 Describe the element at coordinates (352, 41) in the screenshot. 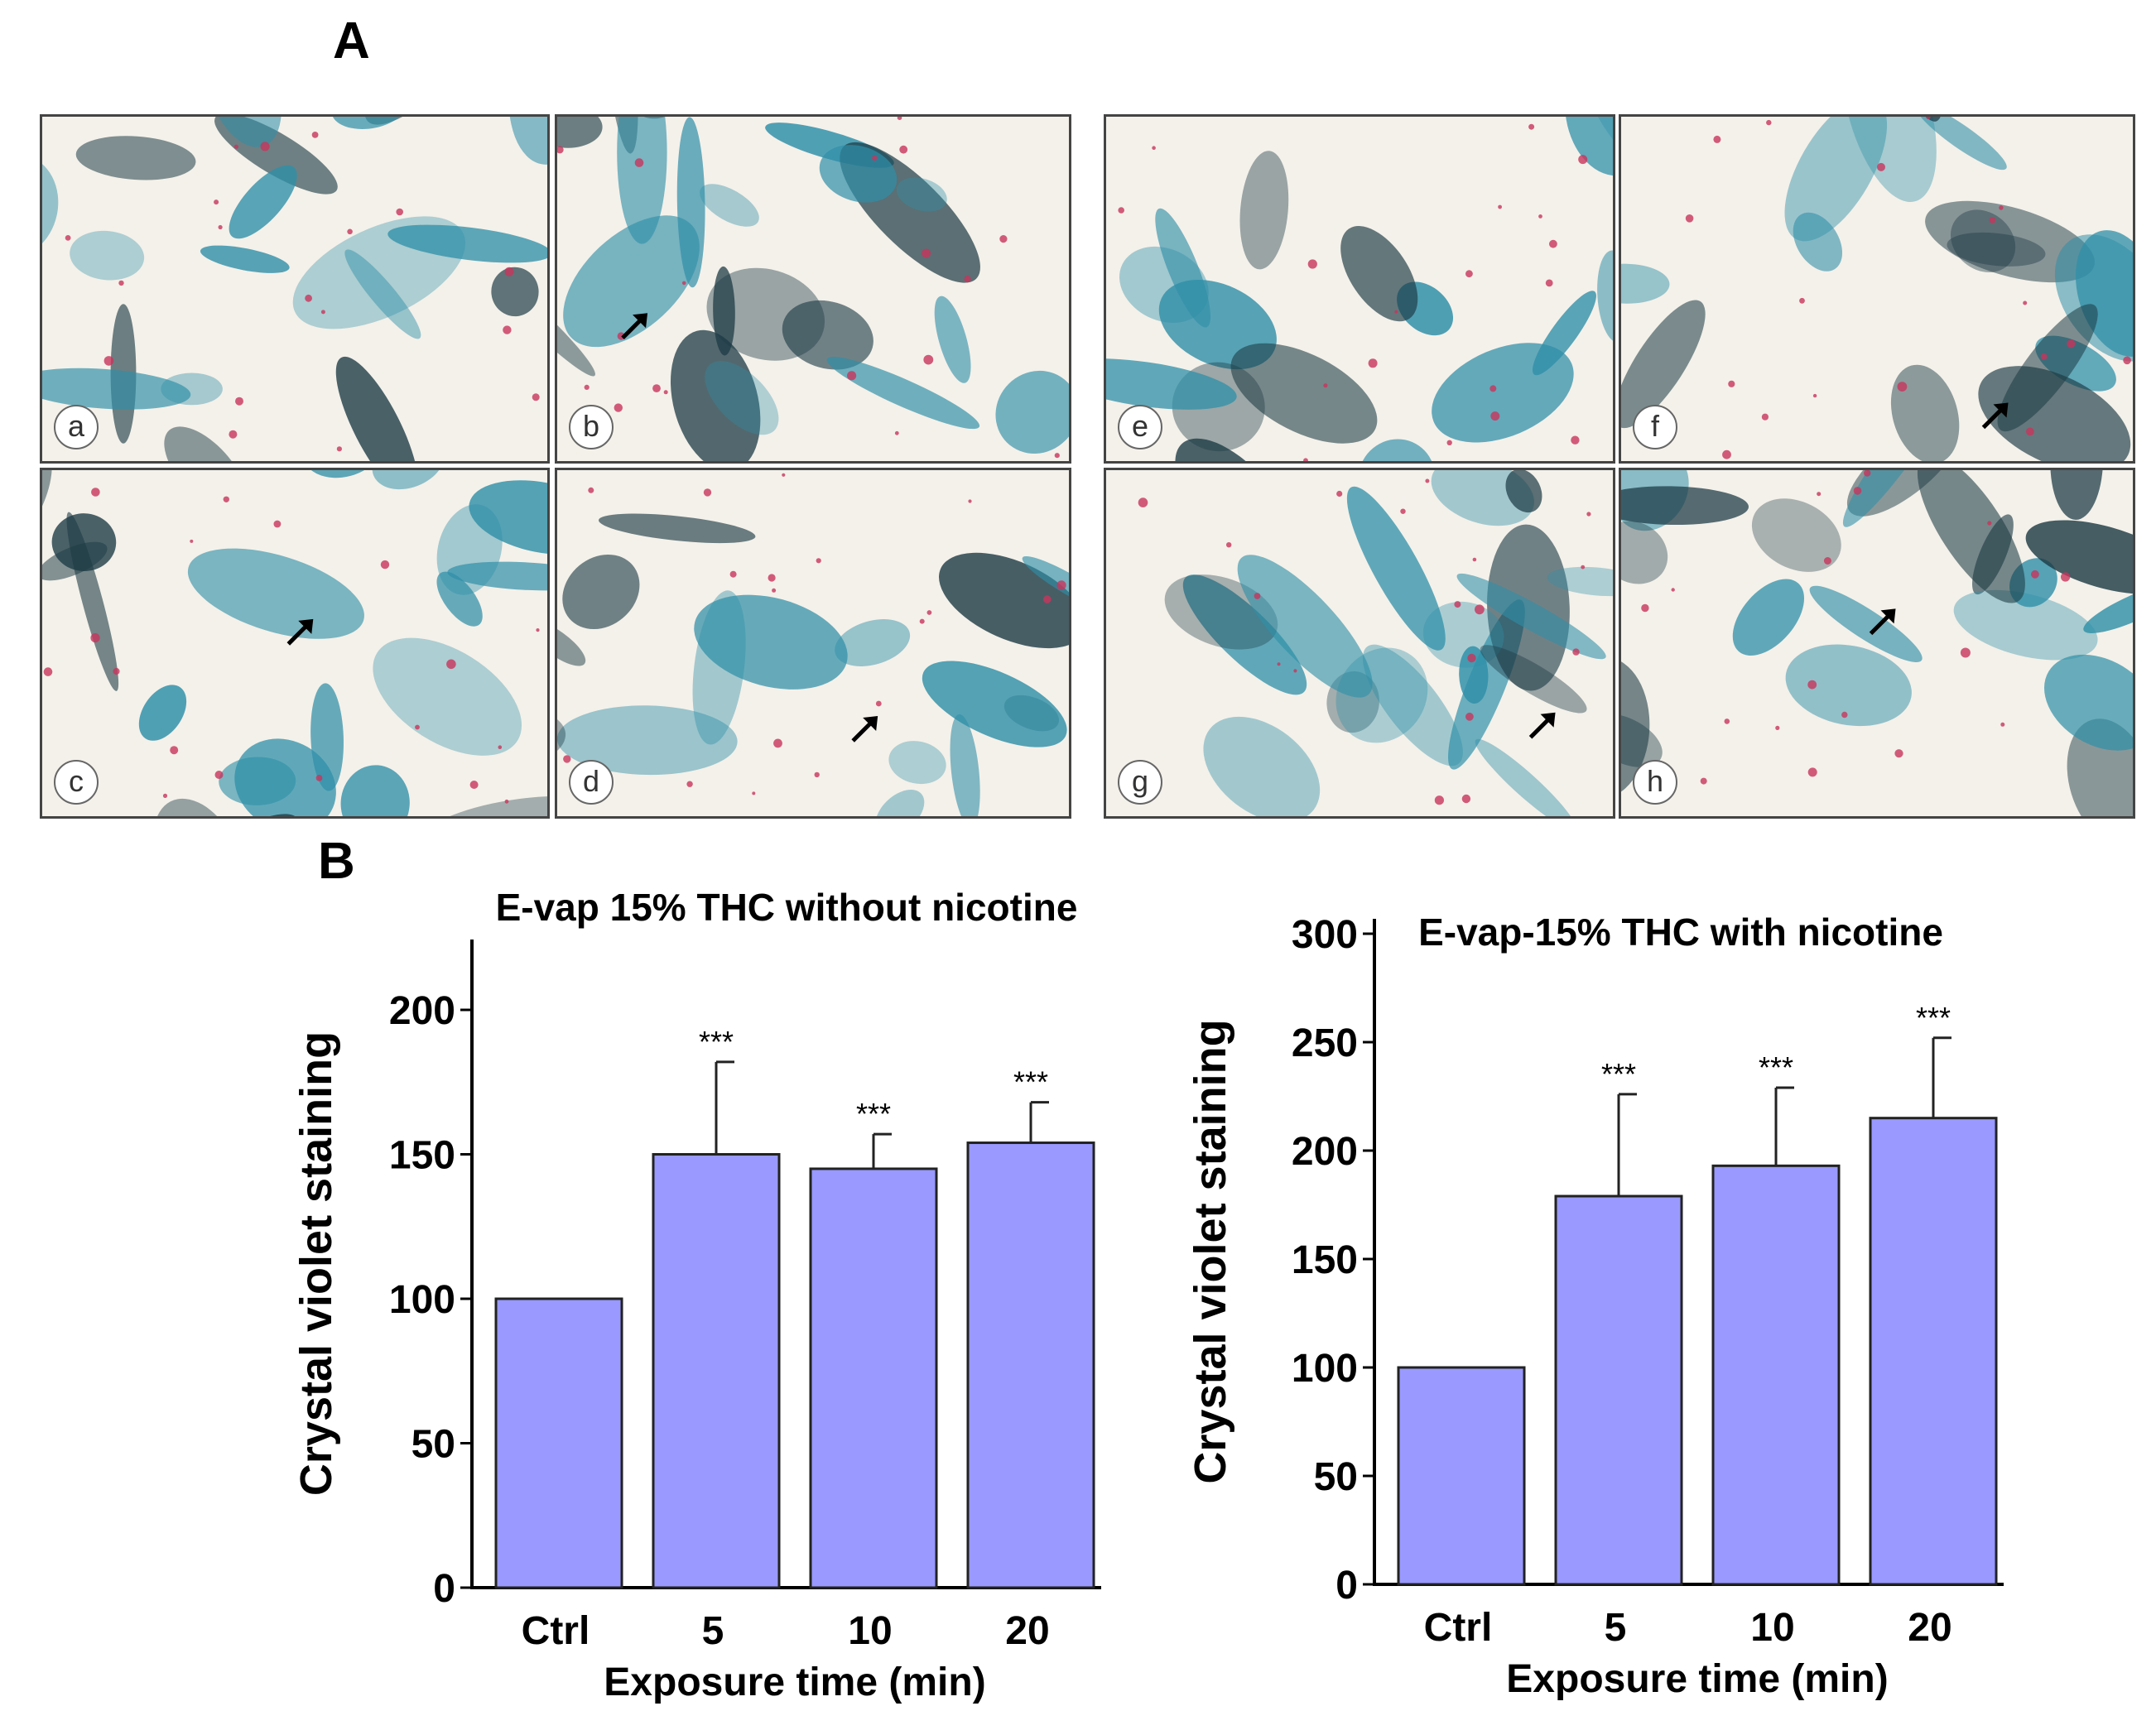

I see `panel-label-a: A` at that location.